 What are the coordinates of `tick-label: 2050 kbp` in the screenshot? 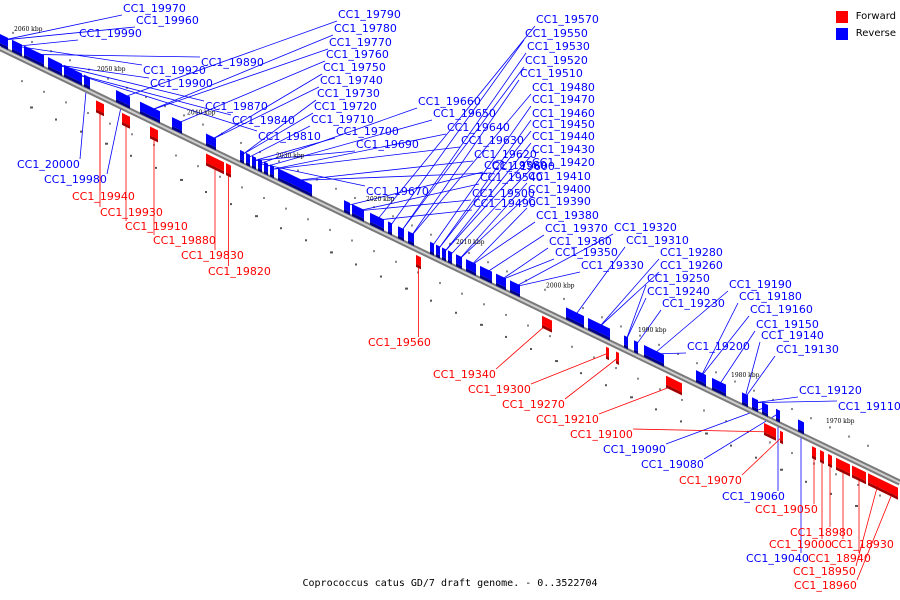 It's located at (111, 69).